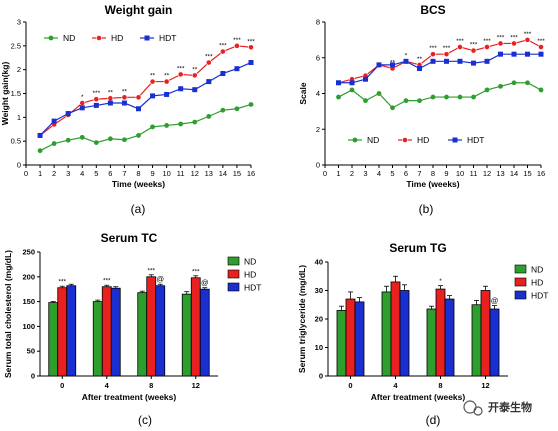 The width and height of the screenshot is (558, 431). I want to click on x-tick-label: 10, so click(166, 173).